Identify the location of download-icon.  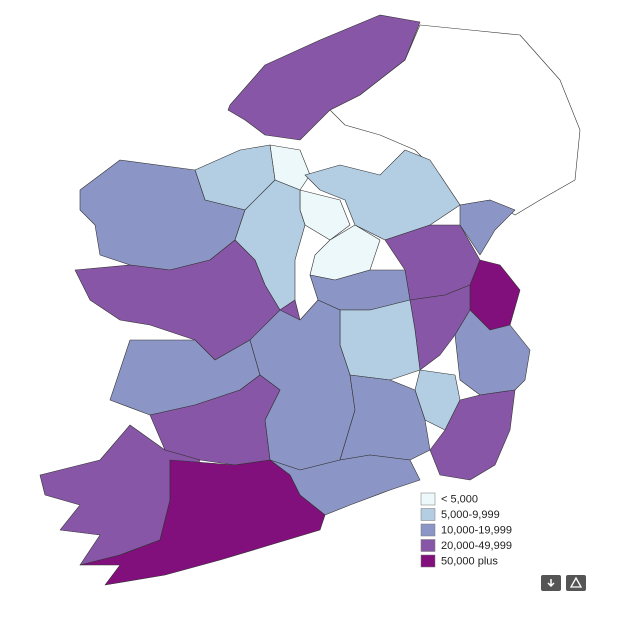
(551, 583).